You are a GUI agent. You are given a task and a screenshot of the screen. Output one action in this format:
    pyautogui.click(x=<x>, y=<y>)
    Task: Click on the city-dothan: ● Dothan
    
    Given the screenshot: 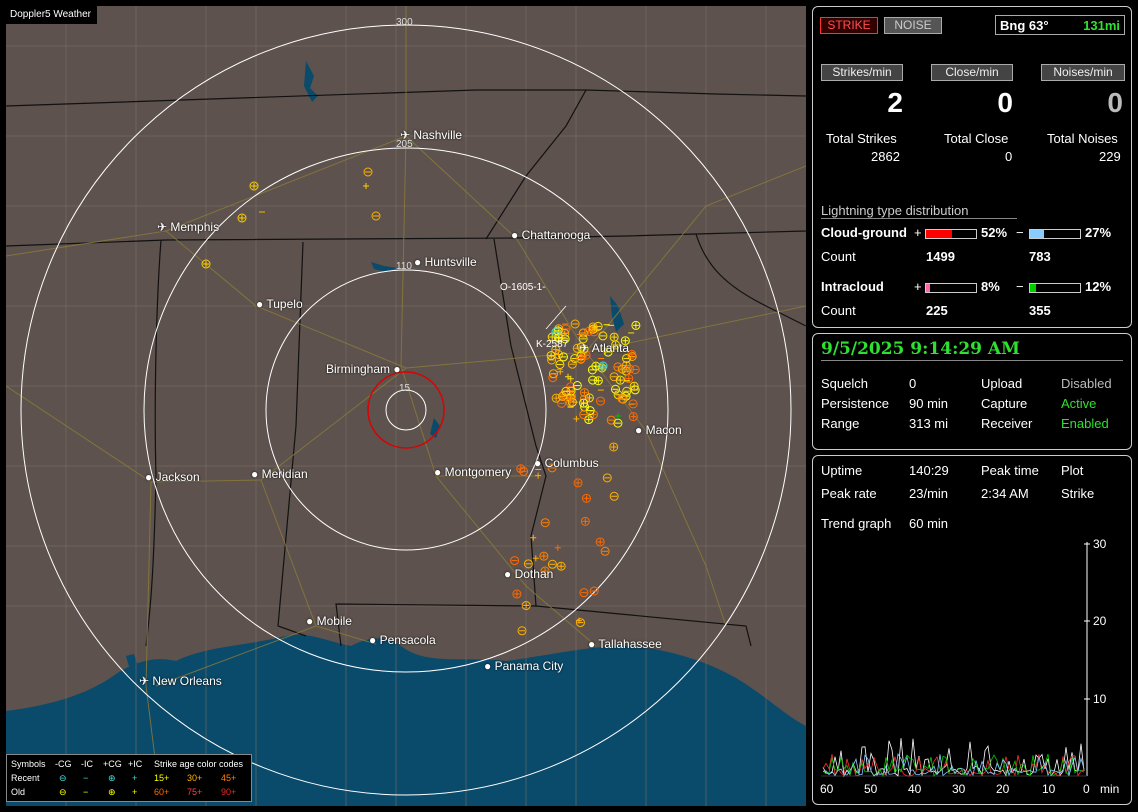 What is the action you would take?
    pyautogui.click(x=529, y=574)
    